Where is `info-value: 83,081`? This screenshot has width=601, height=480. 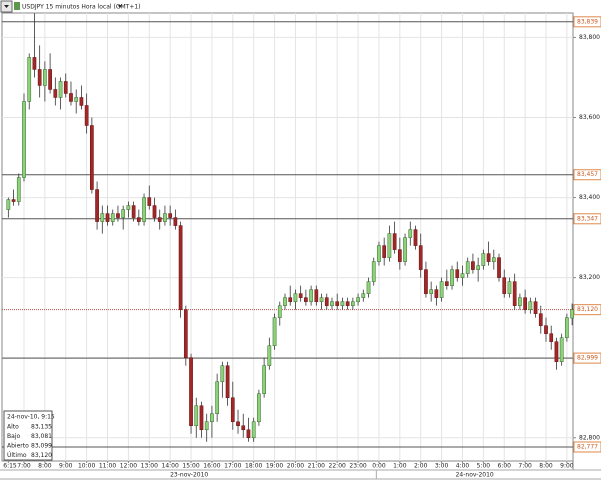 info-value: 83,081 is located at coordinates (41, 436).